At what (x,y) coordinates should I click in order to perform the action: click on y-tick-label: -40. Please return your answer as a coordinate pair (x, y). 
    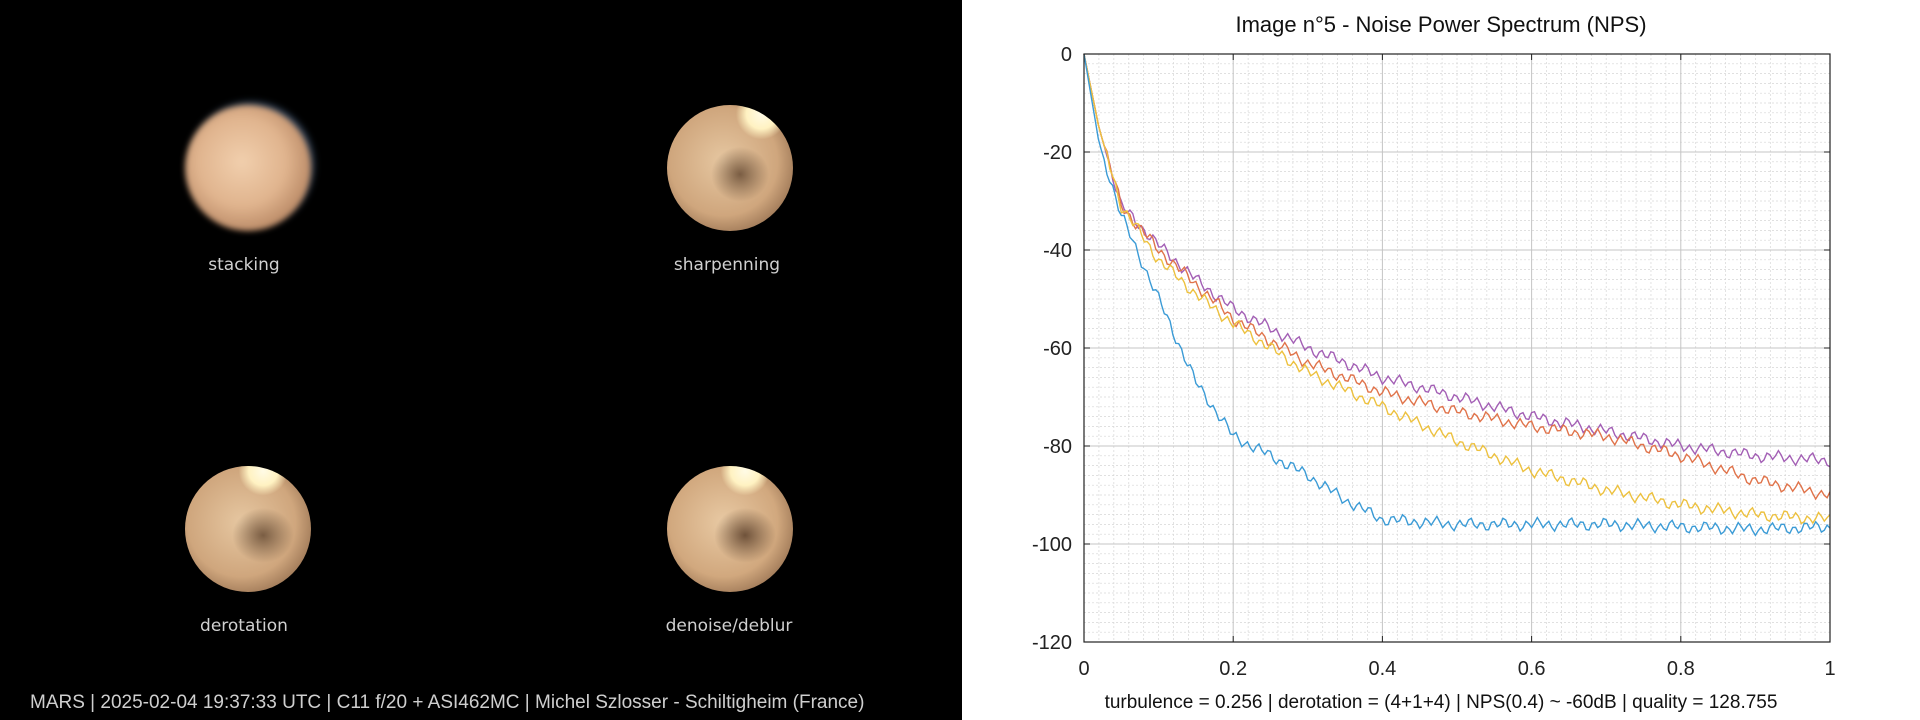
    Looking at the image, I should click on (1057, 251).